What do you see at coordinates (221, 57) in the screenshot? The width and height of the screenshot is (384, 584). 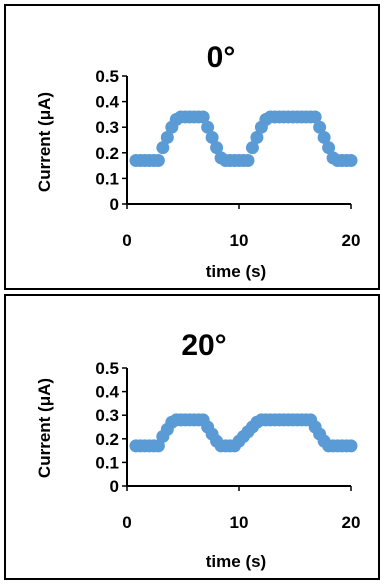 I see `chart-title: 0°` at bounding box center [221, 57].